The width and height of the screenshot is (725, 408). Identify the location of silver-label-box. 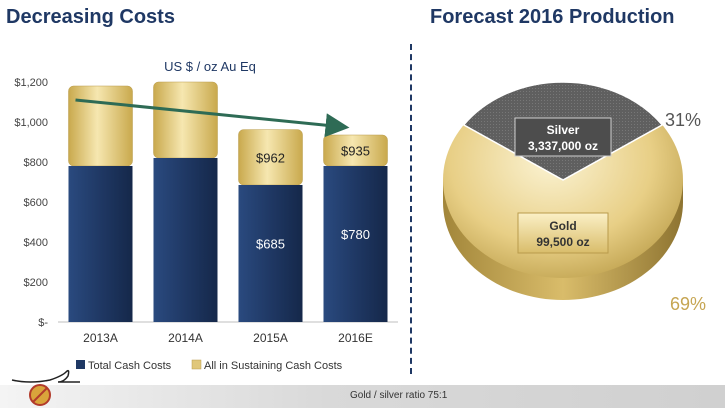
(563, 137).